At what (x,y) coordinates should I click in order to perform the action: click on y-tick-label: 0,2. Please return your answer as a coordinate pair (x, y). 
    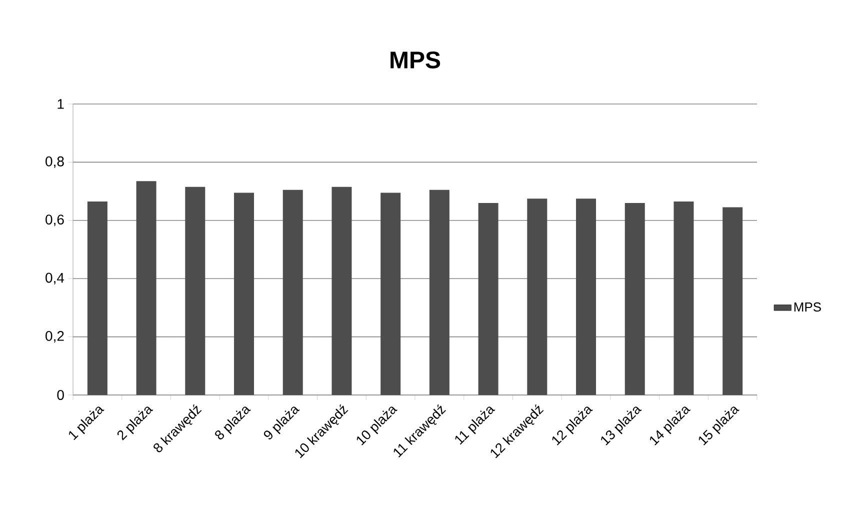
    Looking at the image, I should click on (55, 337).